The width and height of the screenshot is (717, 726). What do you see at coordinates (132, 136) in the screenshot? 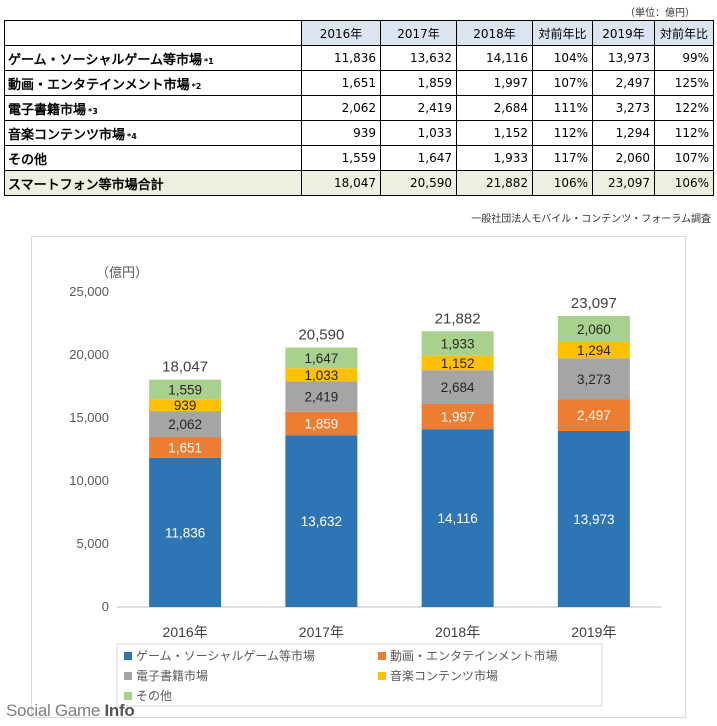
I see `row-footnote-mark: *4` at bounding box center [132, 136].